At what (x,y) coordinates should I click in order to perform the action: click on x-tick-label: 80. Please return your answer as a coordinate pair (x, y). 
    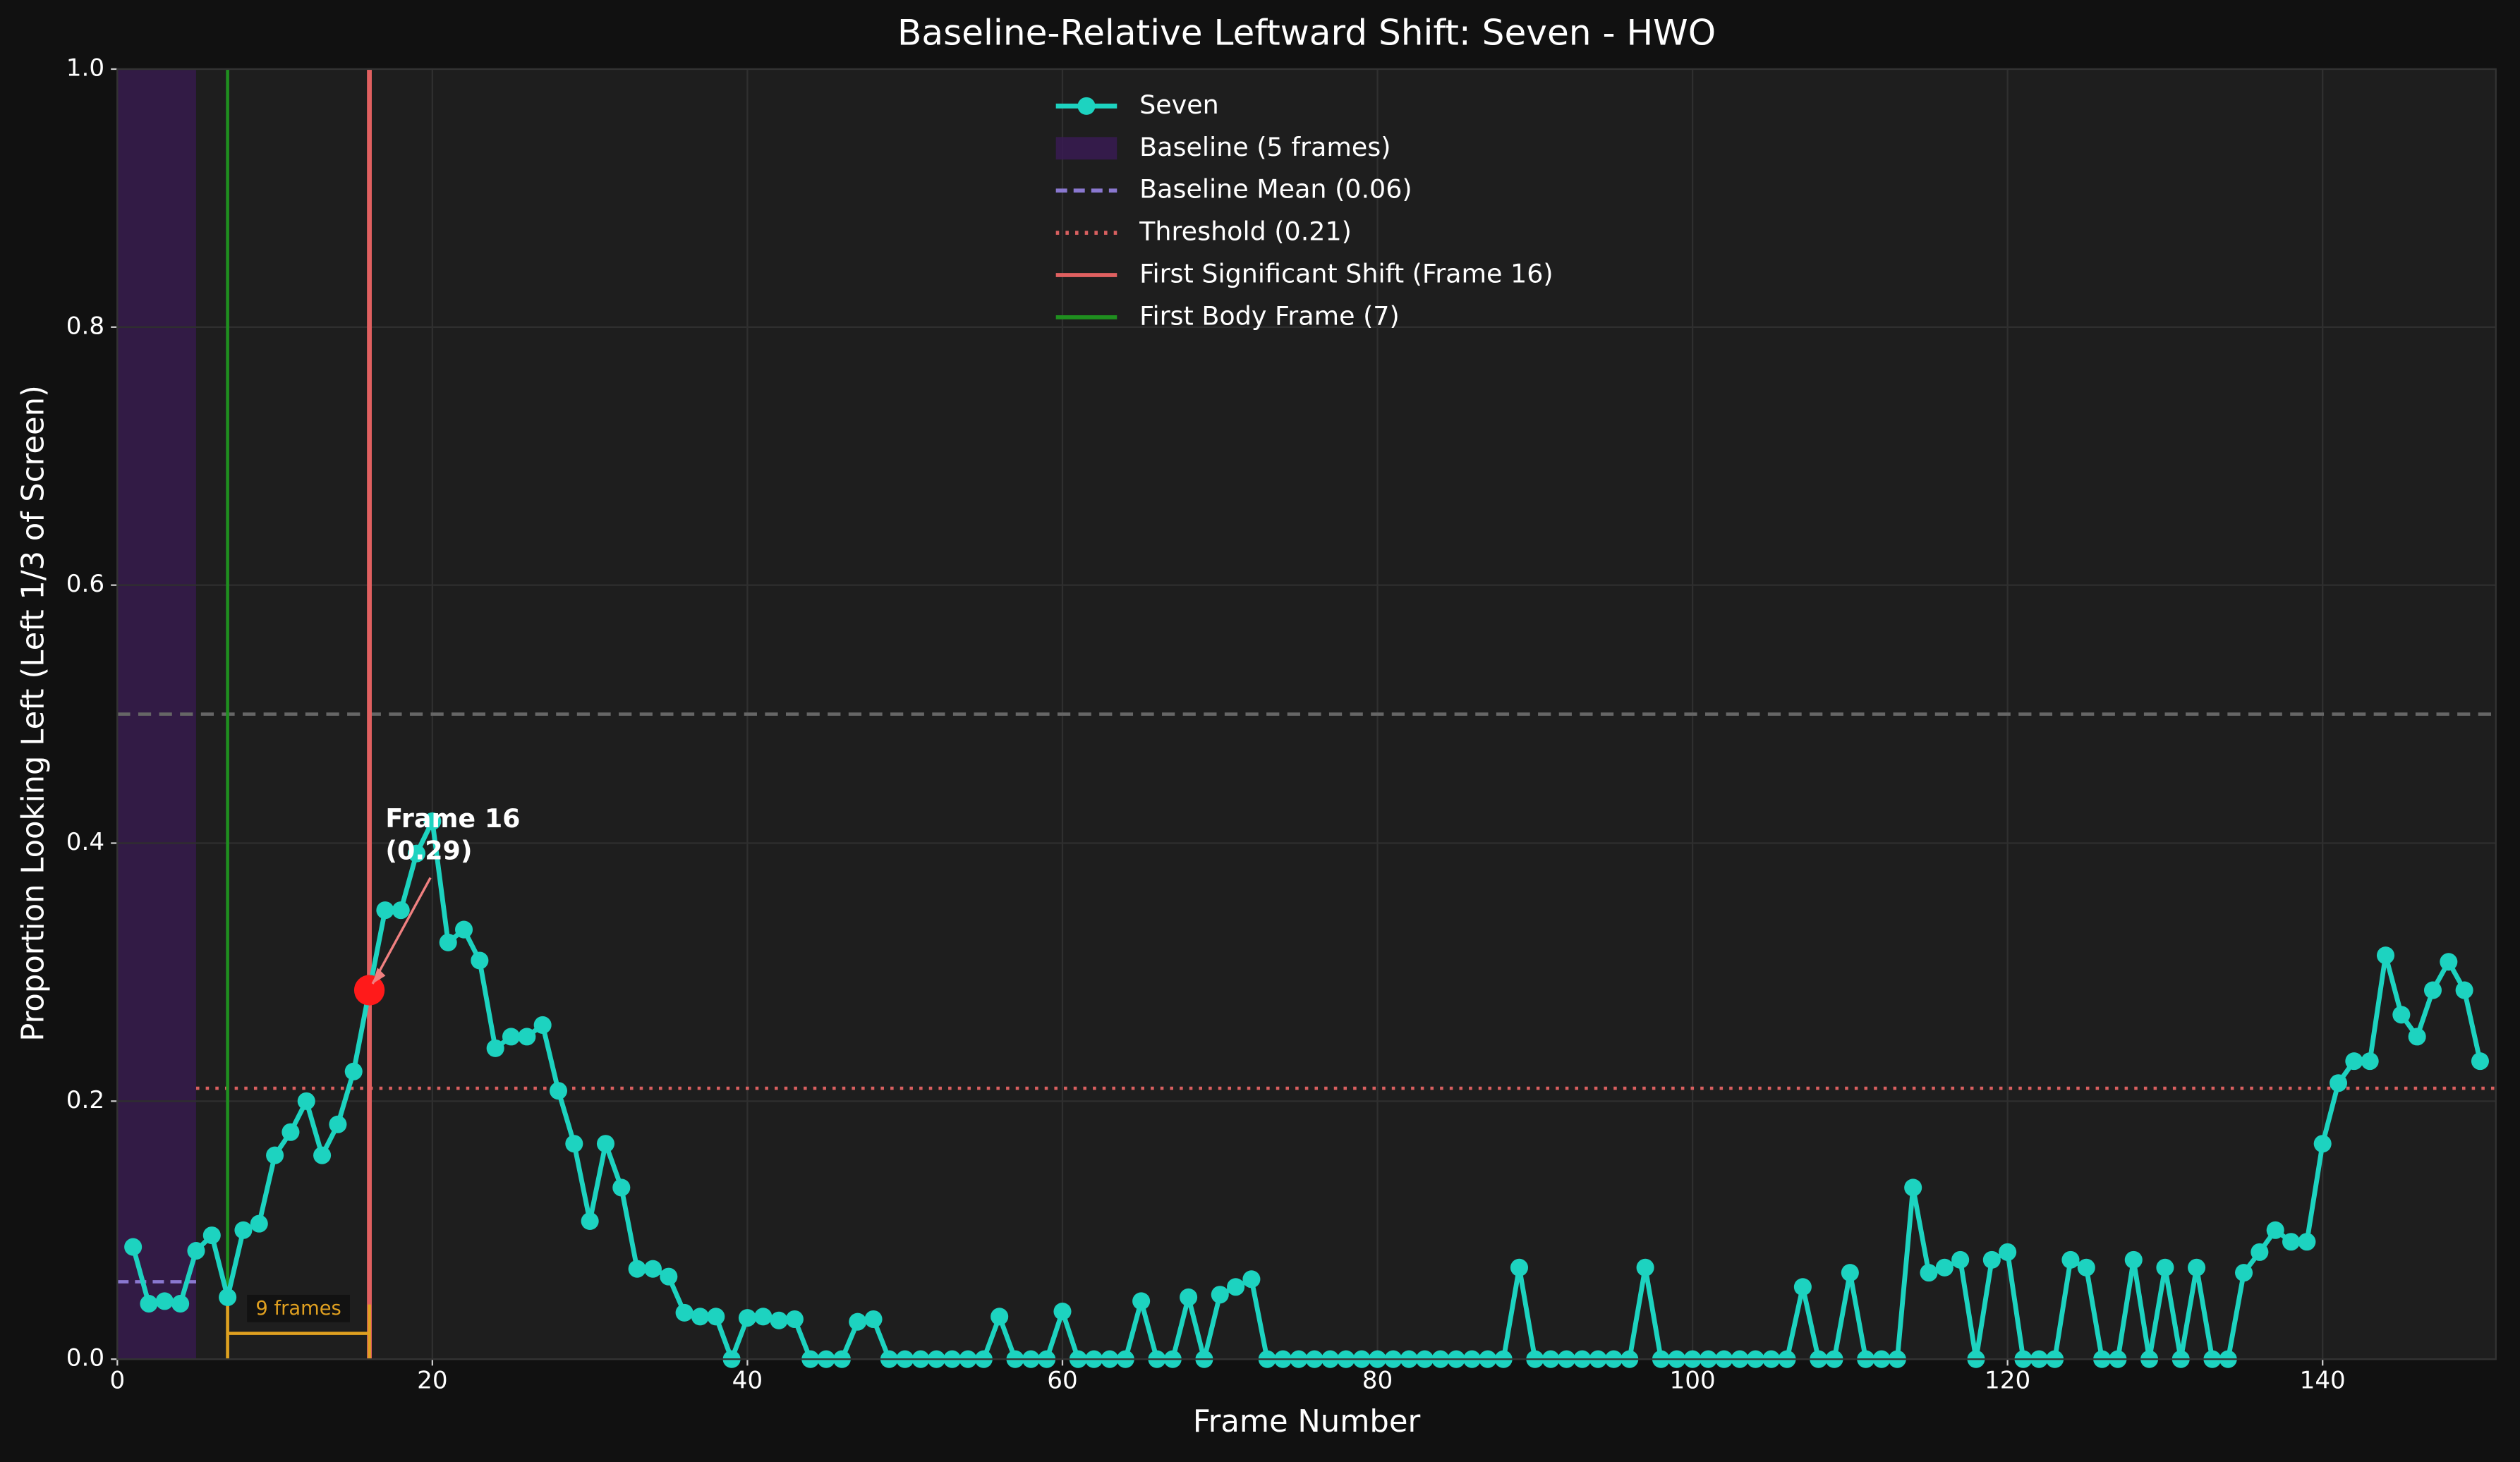
    Looking at the image, I should click on (1378, 1381).